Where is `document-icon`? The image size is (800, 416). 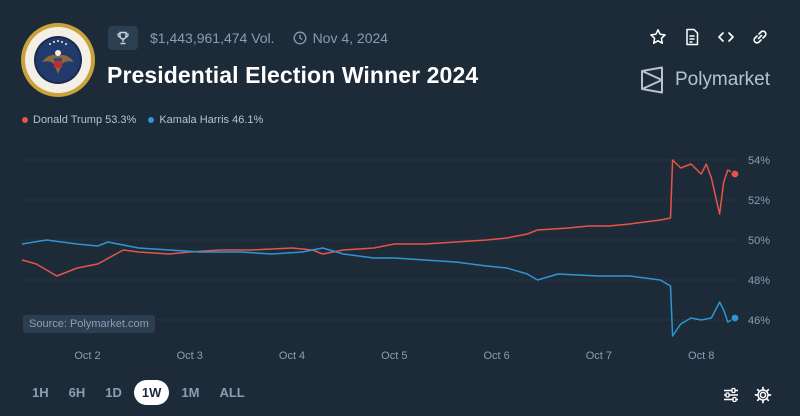 document-icon is located at coordinates (692, 37).